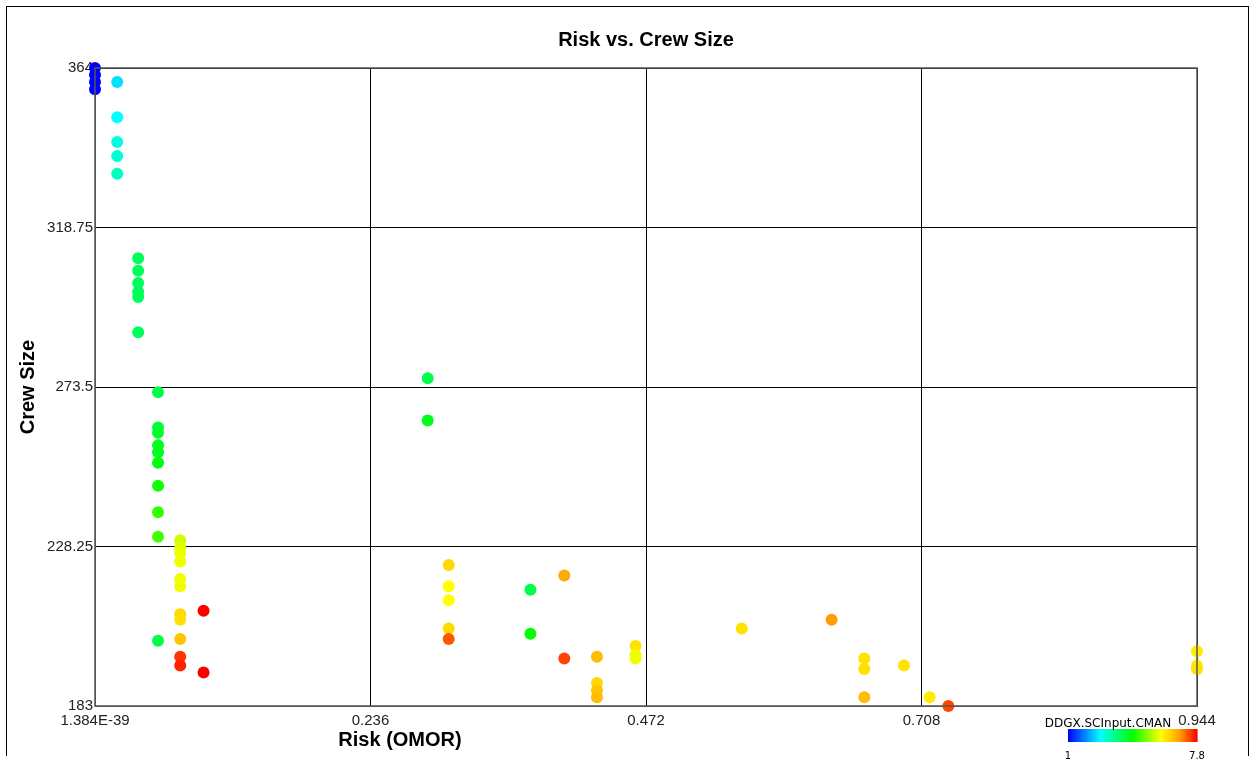 The height and width of the screenshot is (762, 1255). Describe the element at coordinates (70, 545) in the screenshot. I see `y-tick-label: 228.25` at that location.